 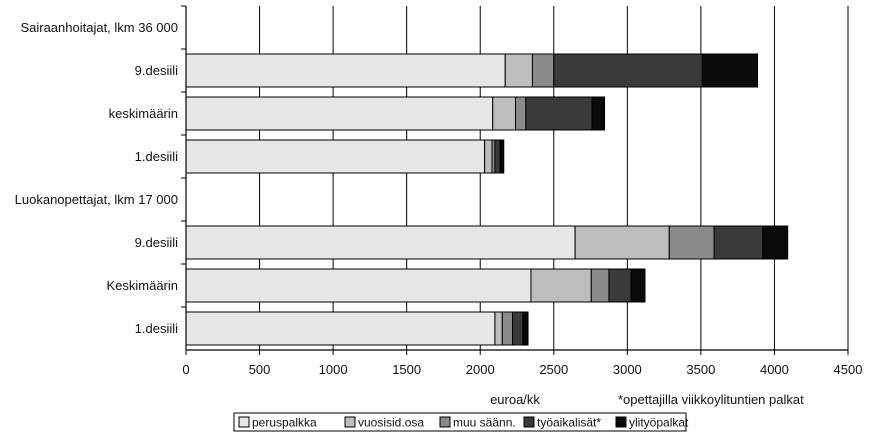 What do you see at coordinates (406, 369) in the screenshot?
I see `x-tick-label: 1500` at bounding box center [406, 369].